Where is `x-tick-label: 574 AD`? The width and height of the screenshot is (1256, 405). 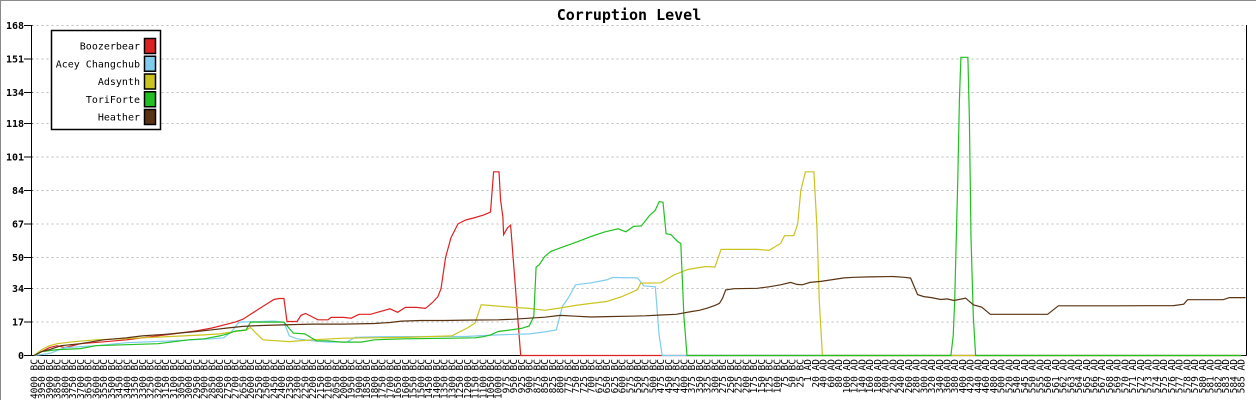 x-tick-label: 574 AD is located at coordinates (1156, 376).